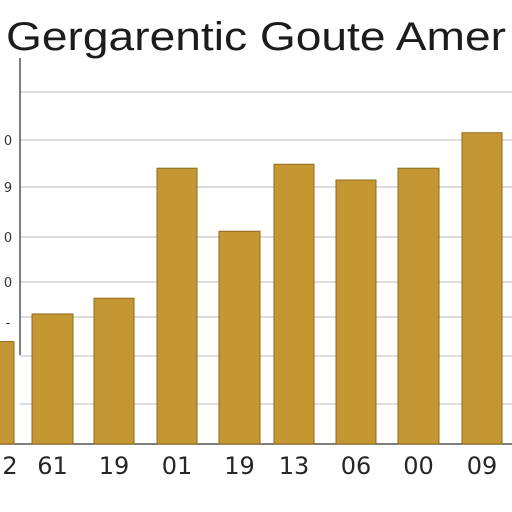  What do you see at coordinates (418, 466) in the screenshot?
I see `x-tick-label: 00` at bounding box center [418, 466].